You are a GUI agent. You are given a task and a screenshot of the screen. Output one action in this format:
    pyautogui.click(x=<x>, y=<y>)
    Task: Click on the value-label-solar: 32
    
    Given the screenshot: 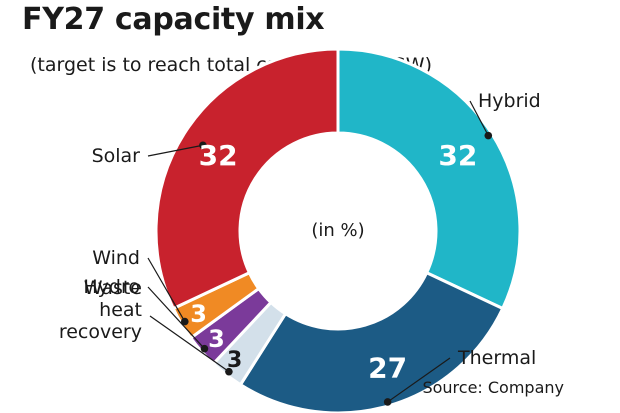 What is the action you would take?
    pyautogui.click(x=218, y=155)
    